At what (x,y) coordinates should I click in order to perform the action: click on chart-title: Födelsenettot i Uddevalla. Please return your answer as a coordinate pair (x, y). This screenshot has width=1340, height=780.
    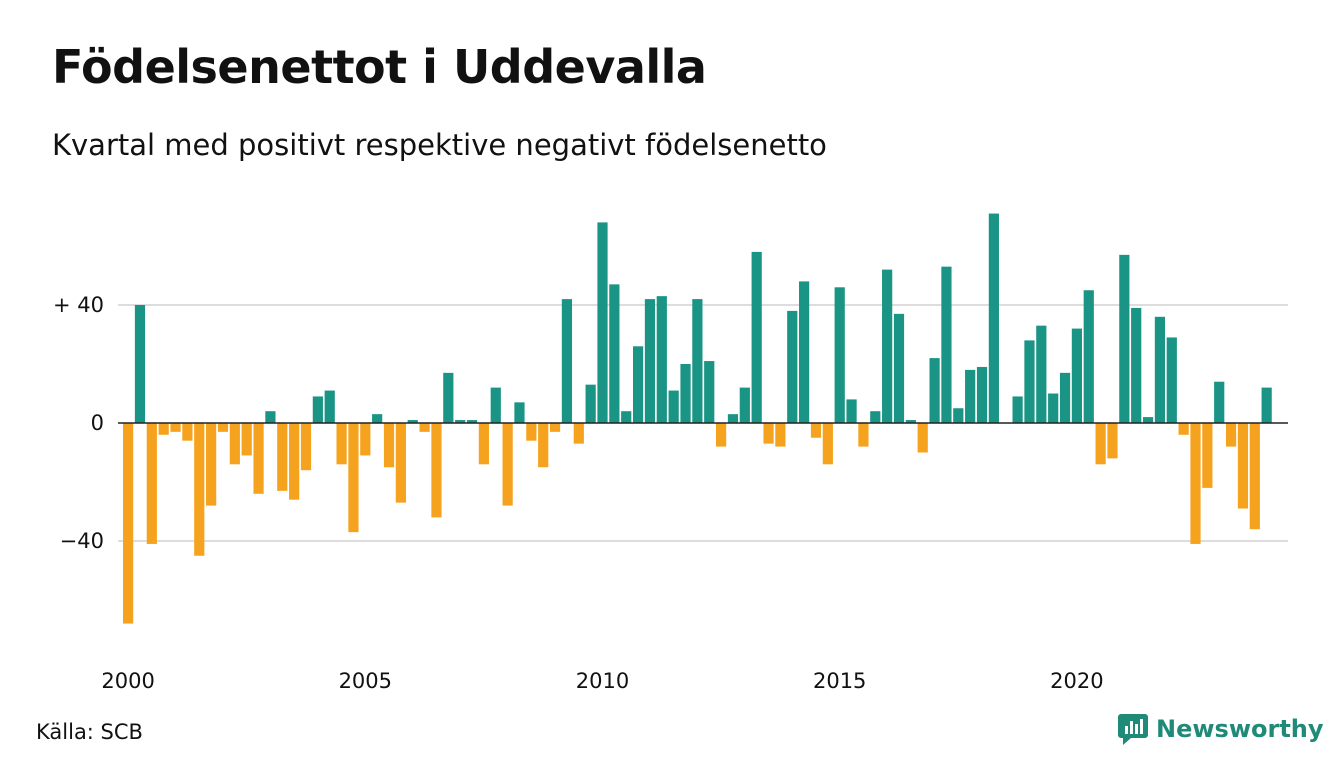
    Looking at the image, I should click on (379, 67).